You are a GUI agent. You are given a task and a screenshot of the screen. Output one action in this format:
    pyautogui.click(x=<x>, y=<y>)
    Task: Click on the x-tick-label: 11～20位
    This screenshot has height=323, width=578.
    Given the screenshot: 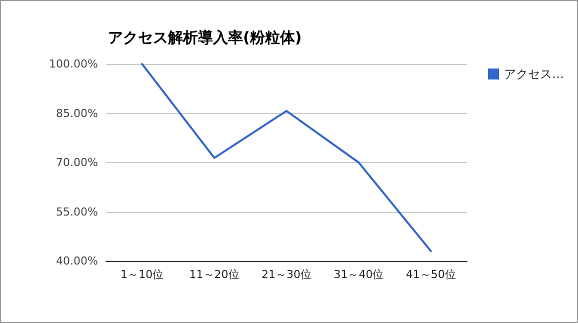 What is the action you would take?
    pyautogui.click(x=214, y=274)
    